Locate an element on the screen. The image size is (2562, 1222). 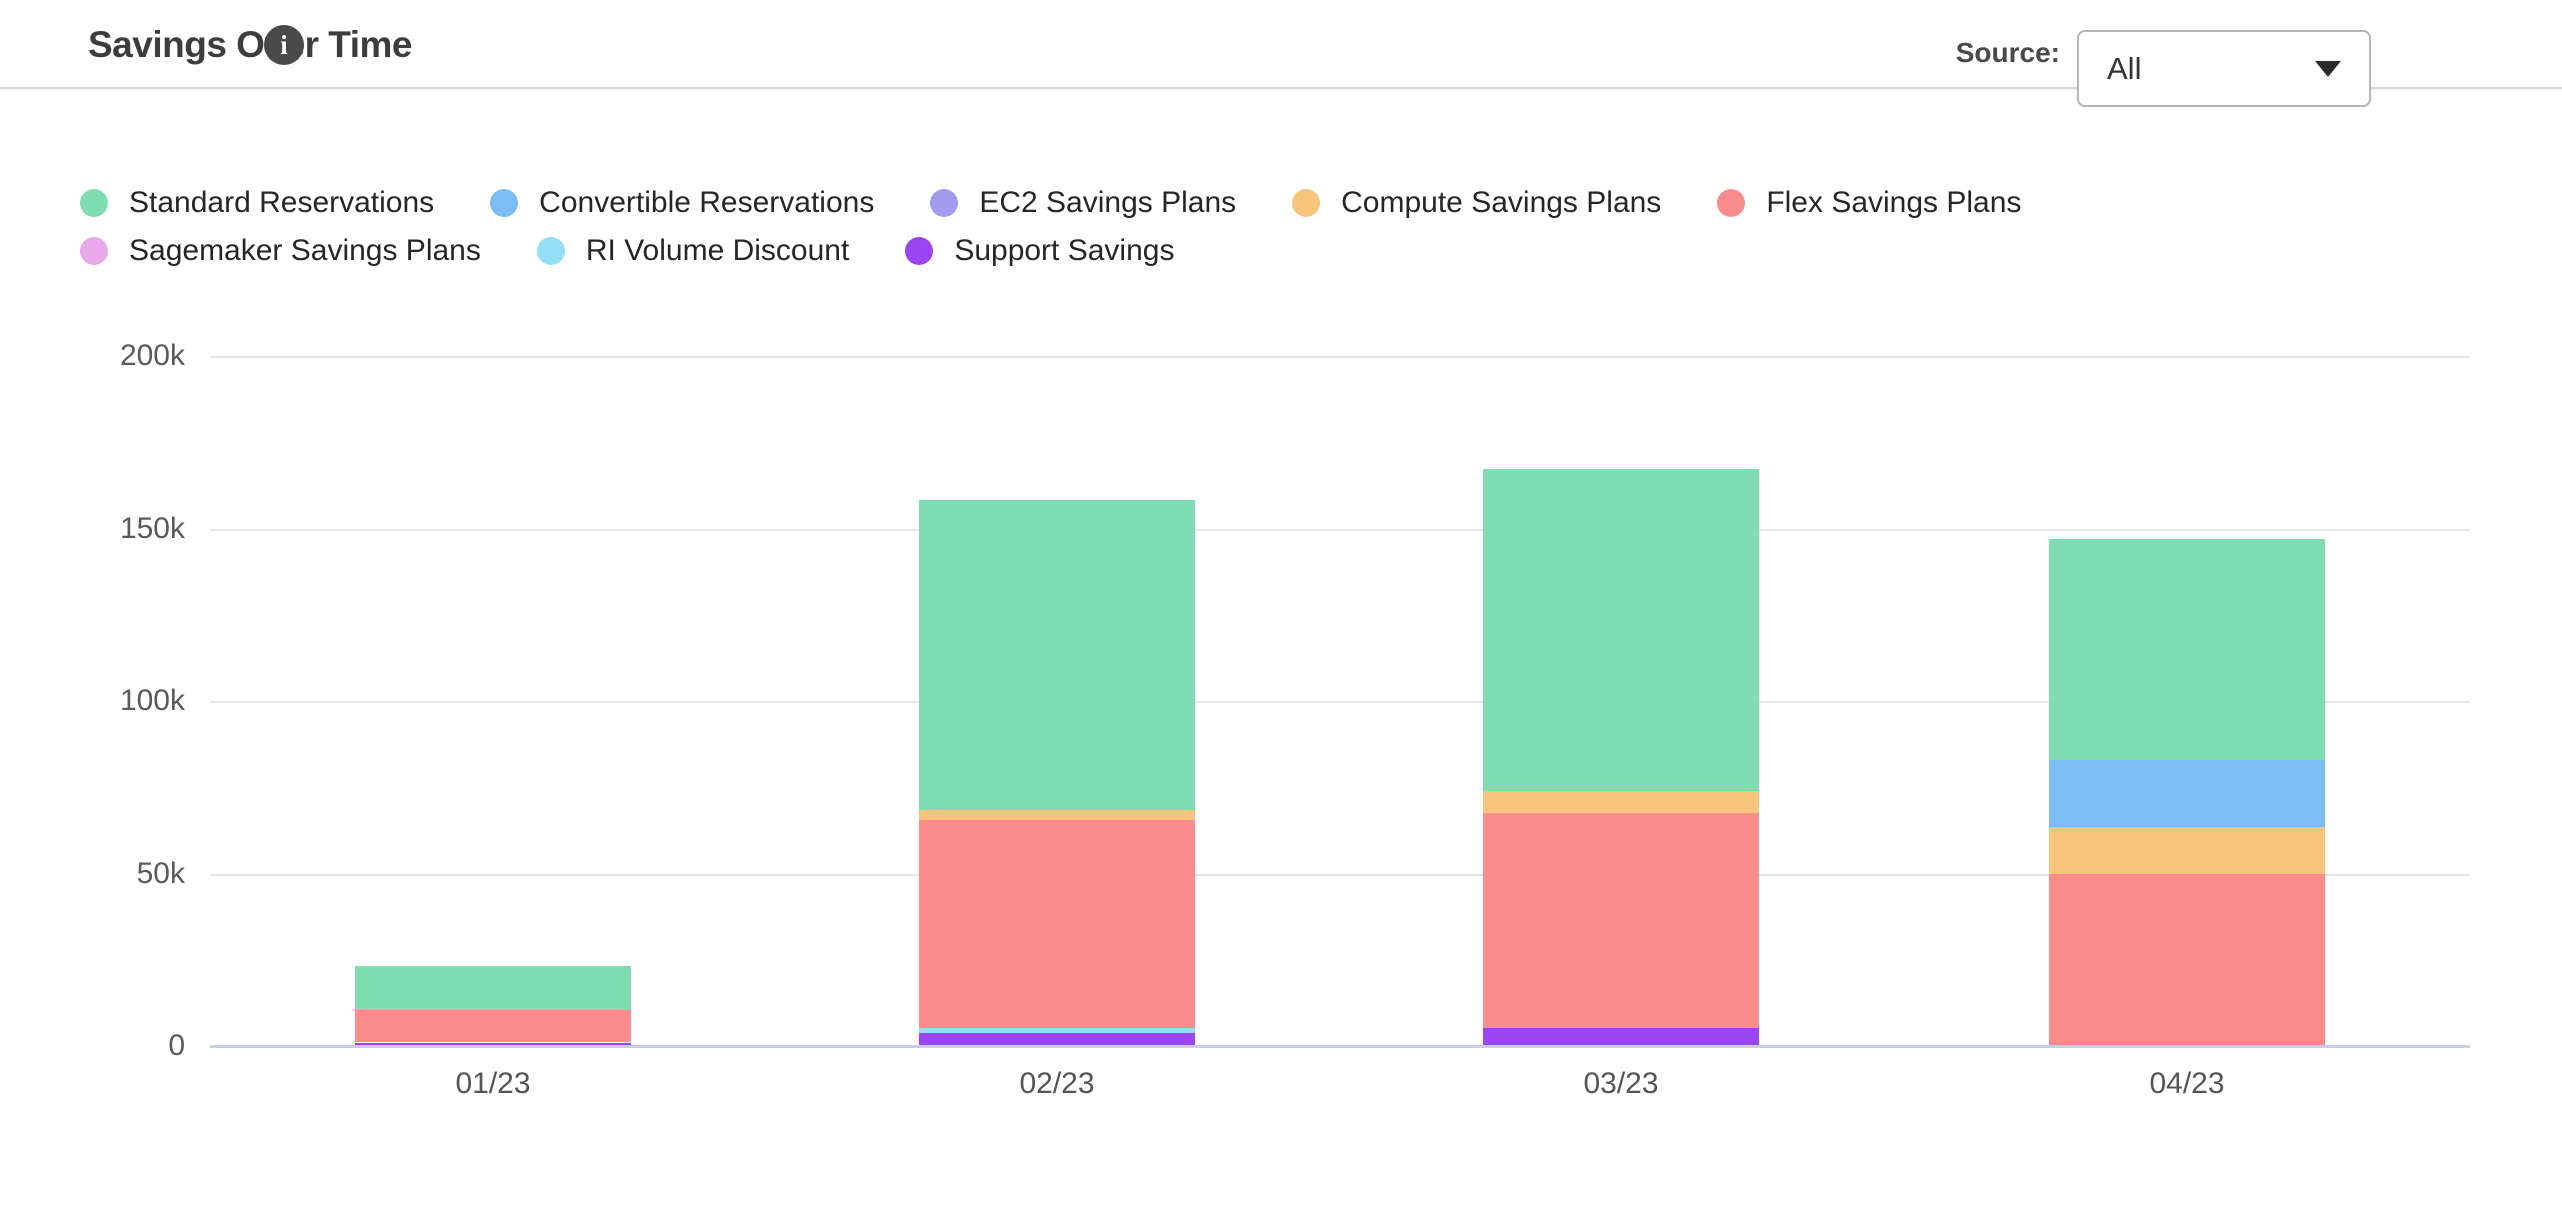
x-axis-tick-label: 01/23 is located at coordinates (493, 1083).